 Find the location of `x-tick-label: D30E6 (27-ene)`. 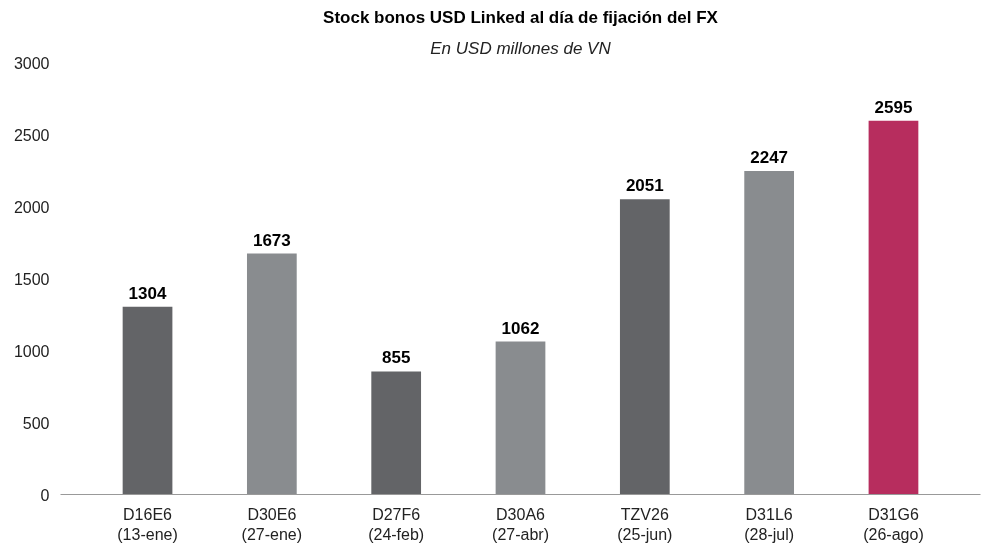

x-tick-label: D30E6 (27-ene) is located at coordinates (272, 524).